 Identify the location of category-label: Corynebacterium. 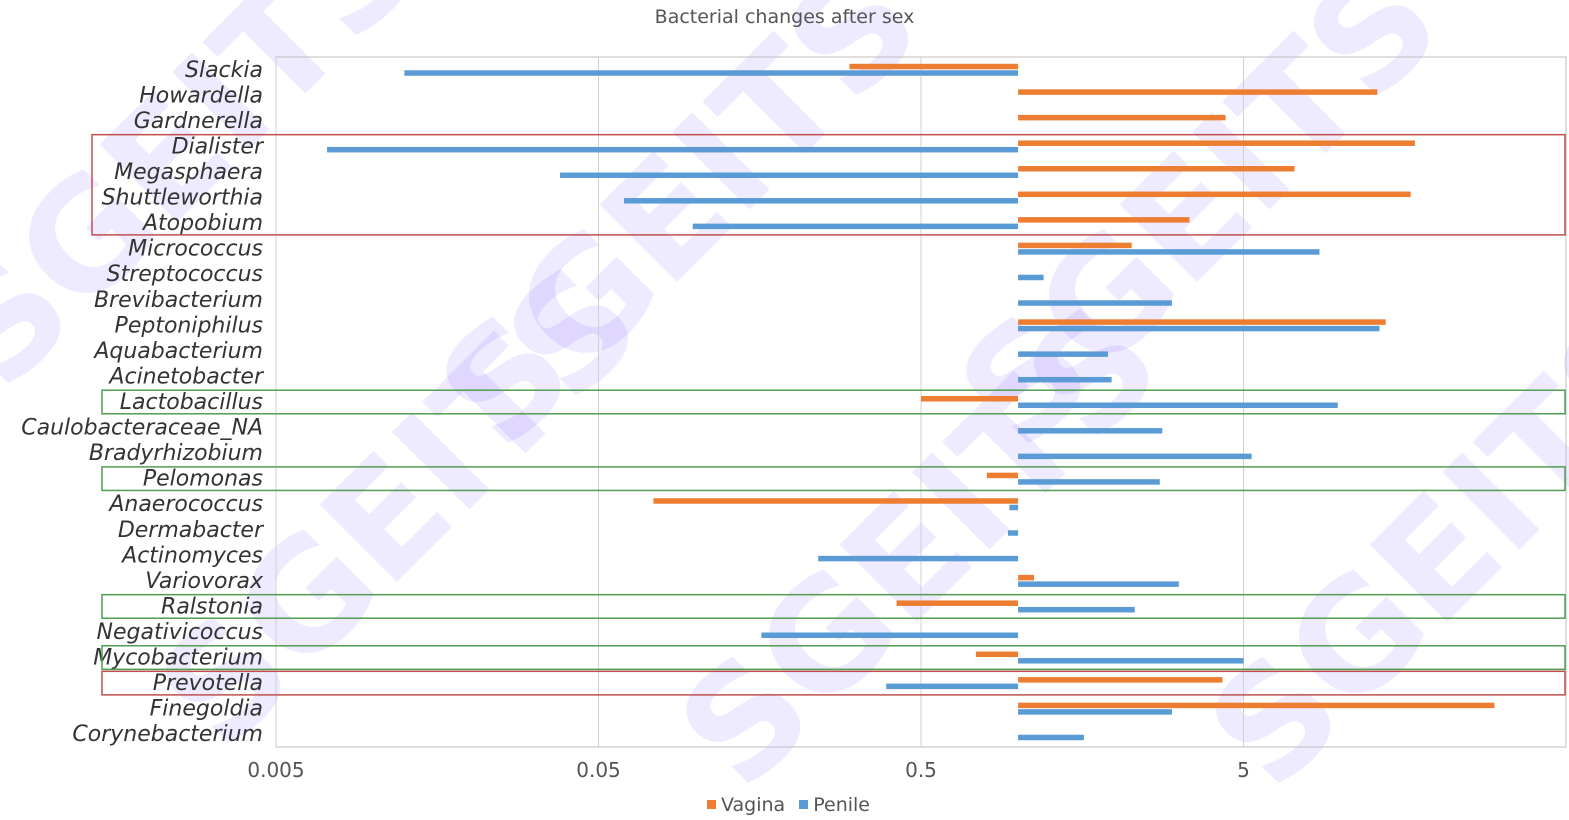
(167, 734).